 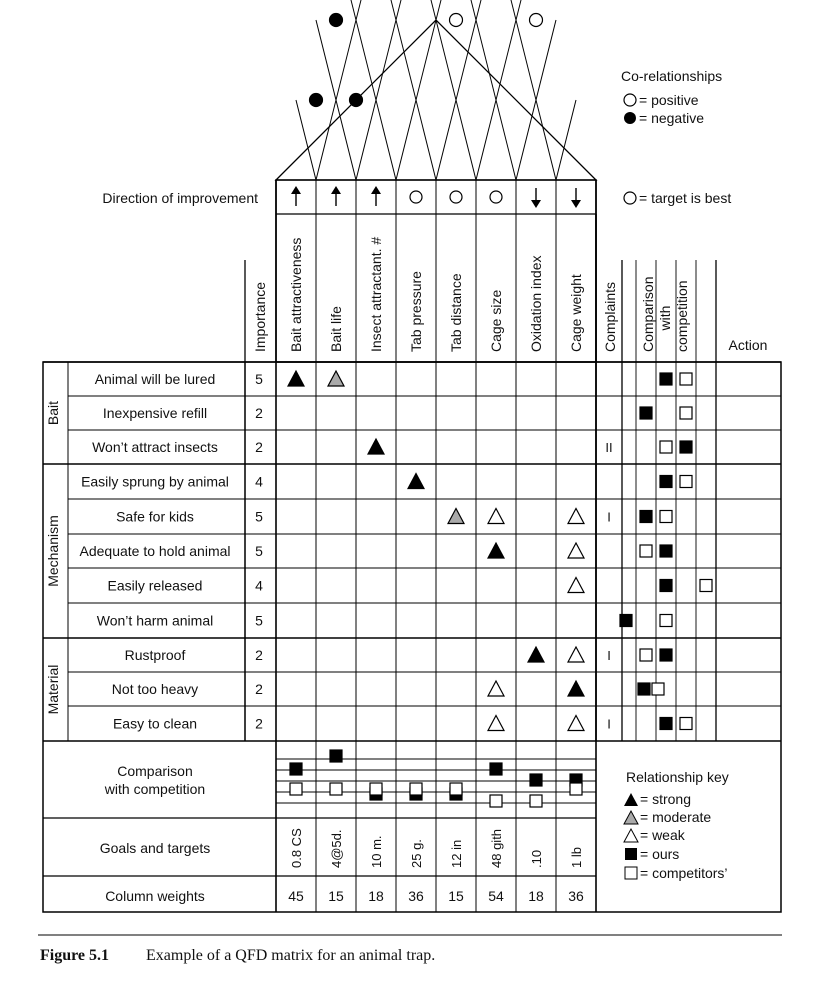 I want to click on action-header: Action, so click(x=748, y=345).